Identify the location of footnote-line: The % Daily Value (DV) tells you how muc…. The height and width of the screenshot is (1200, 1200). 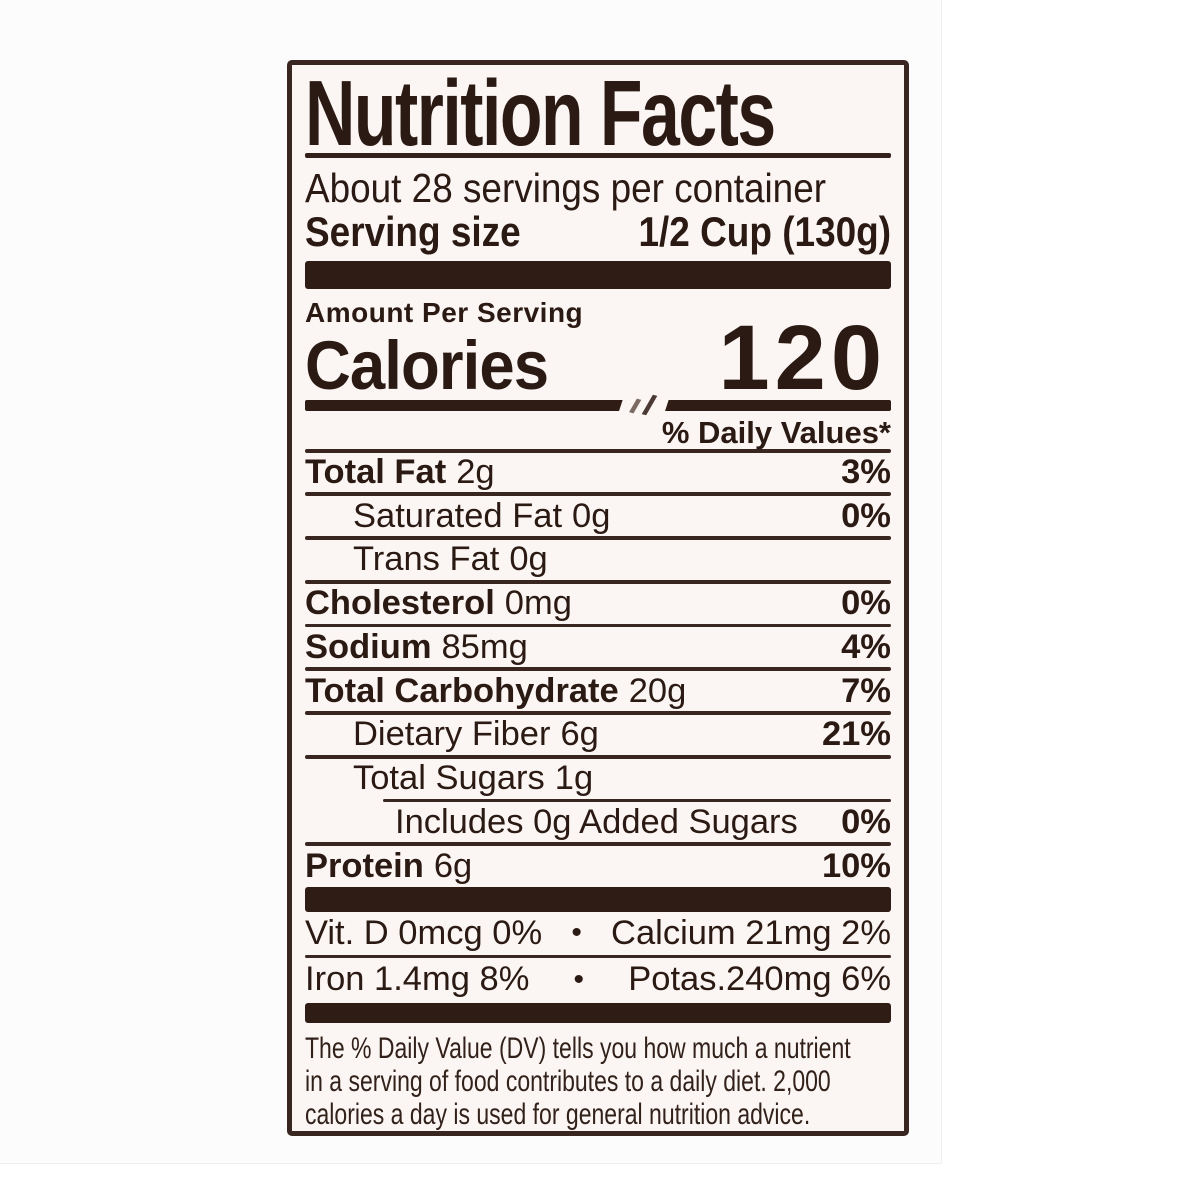
(598, 1048).